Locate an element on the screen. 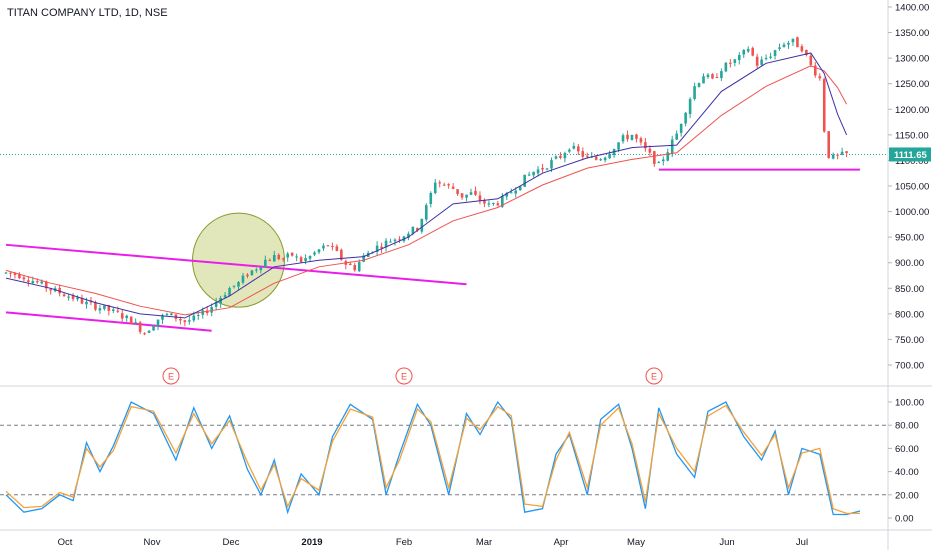 Image resolution: width=932 pixels, height=550 pixels. time-axis: Oct Nov Dec 2019 Feb Mar Apr May Jun Jul is located at coordinates (433, 542).